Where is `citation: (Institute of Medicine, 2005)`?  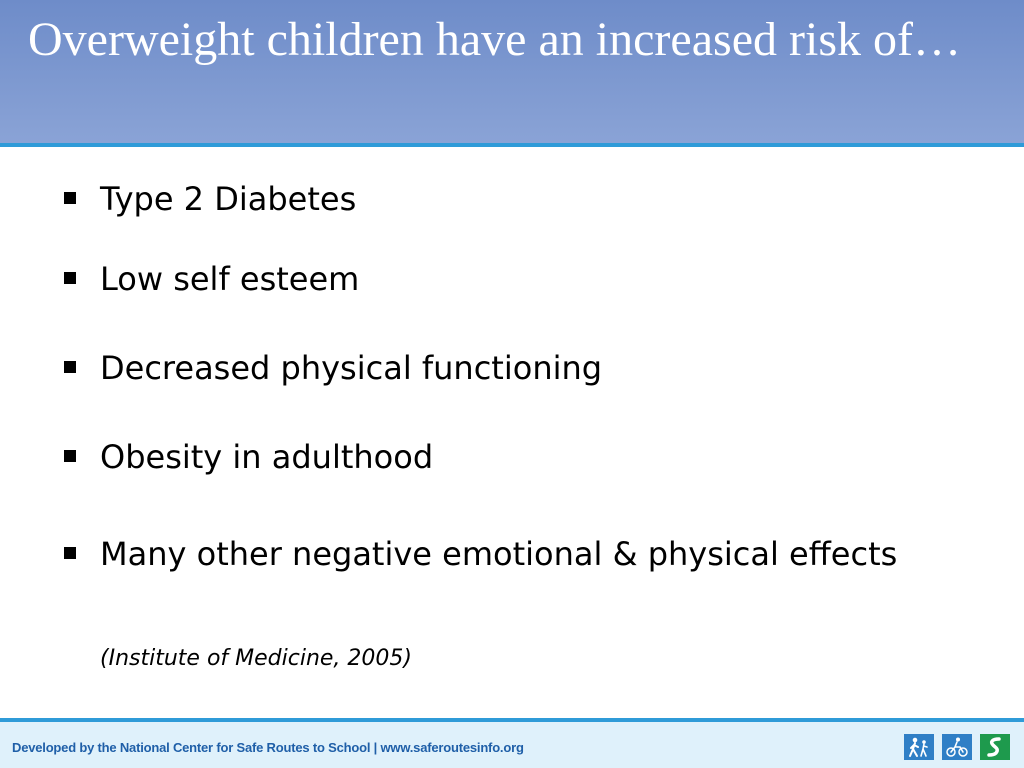 citation: (Institute of Medicine, 2005) is located at coordinates (256, 658).